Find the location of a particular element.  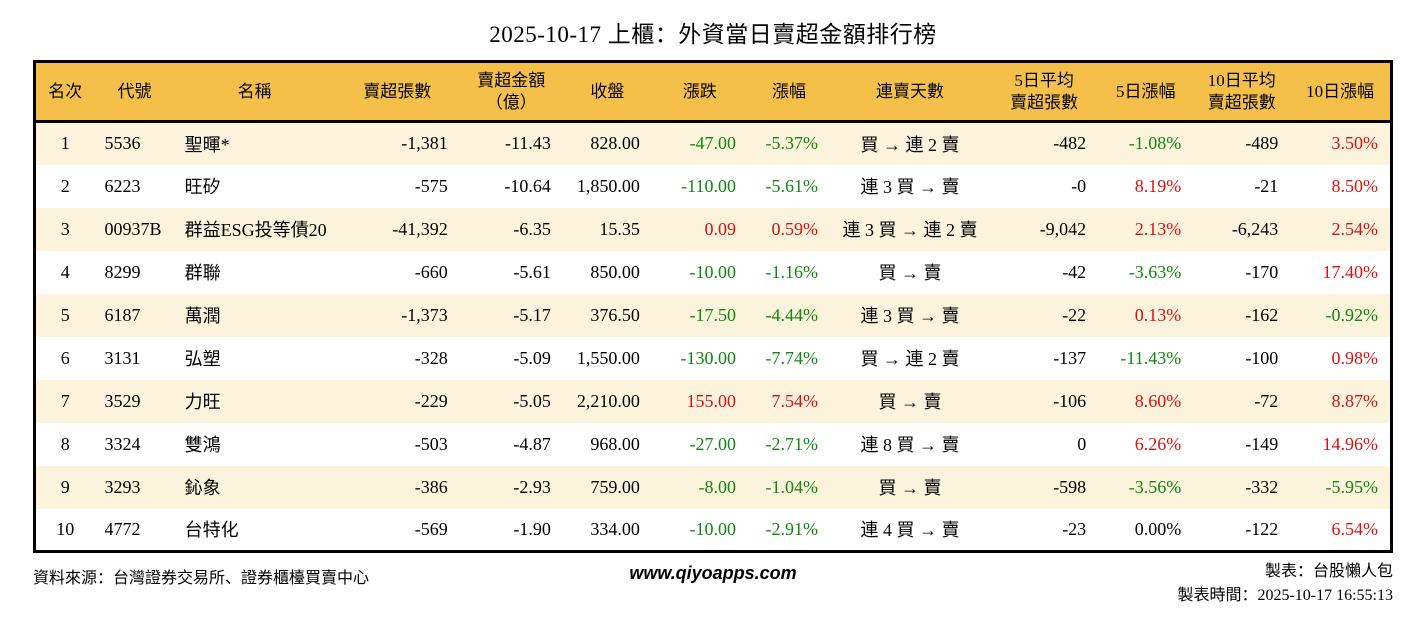

cell-change: 0.09 is located at coordinates (720, 228).